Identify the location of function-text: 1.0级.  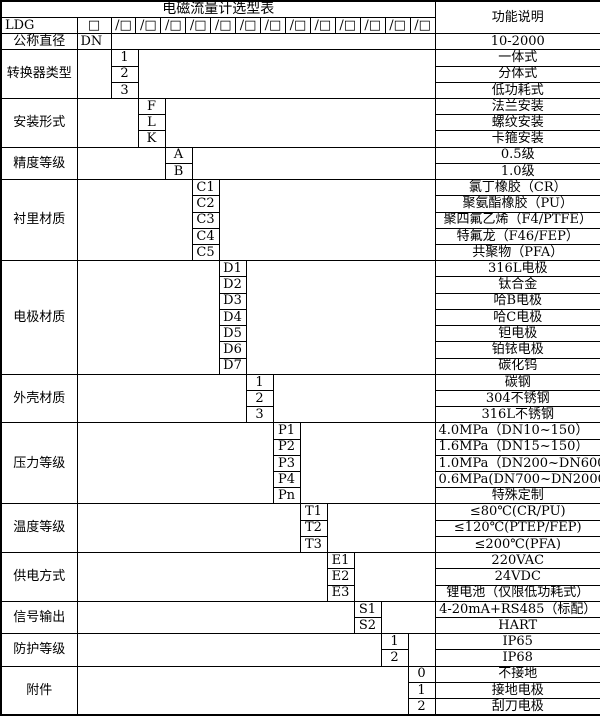
(517, 171).